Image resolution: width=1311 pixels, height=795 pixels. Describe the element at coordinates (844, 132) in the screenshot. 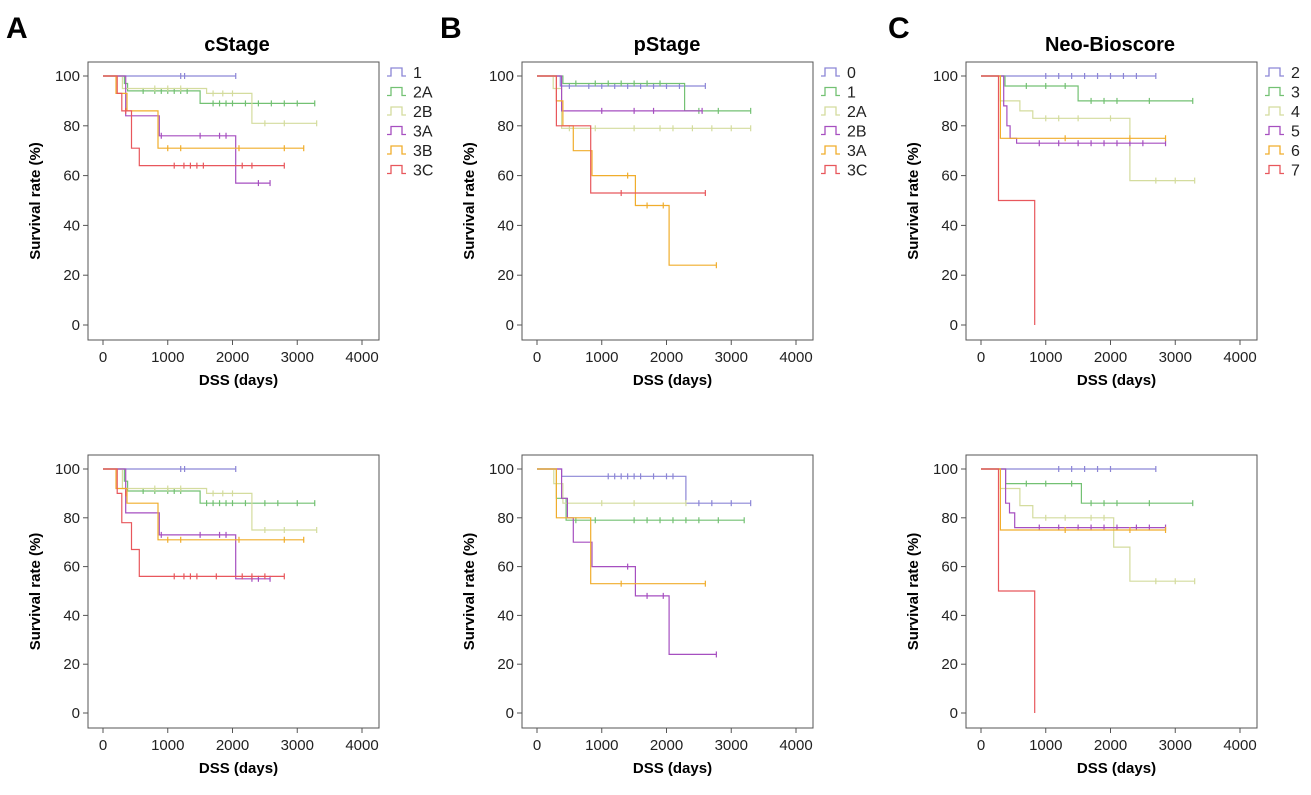

I see `legend-item: 2B` at that location.